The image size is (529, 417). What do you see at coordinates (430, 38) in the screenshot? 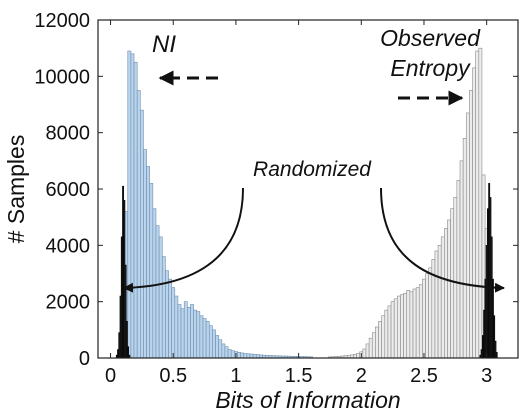
I see `annotation-observed-line1: Observed` at bounding box center [430, 38].